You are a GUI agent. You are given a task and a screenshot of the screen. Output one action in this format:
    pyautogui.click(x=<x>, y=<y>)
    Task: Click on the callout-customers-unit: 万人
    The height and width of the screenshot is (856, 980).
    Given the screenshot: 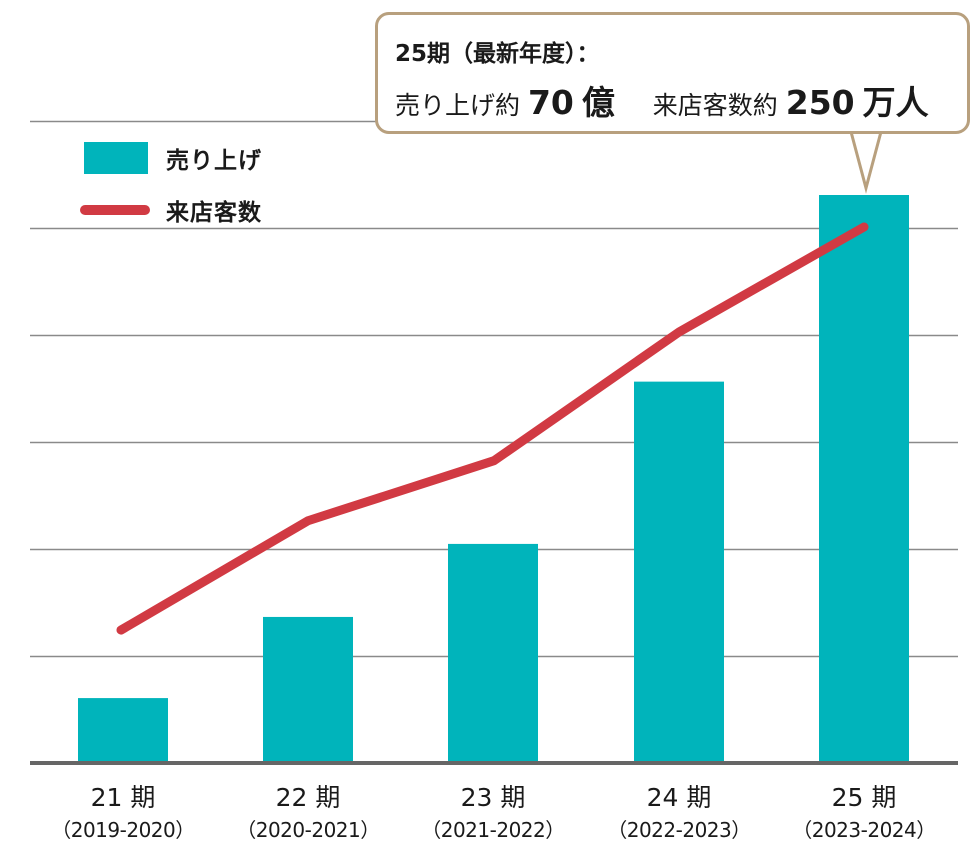 What is the action you would take?
    pyautogui.click(x=895, y=102)
    